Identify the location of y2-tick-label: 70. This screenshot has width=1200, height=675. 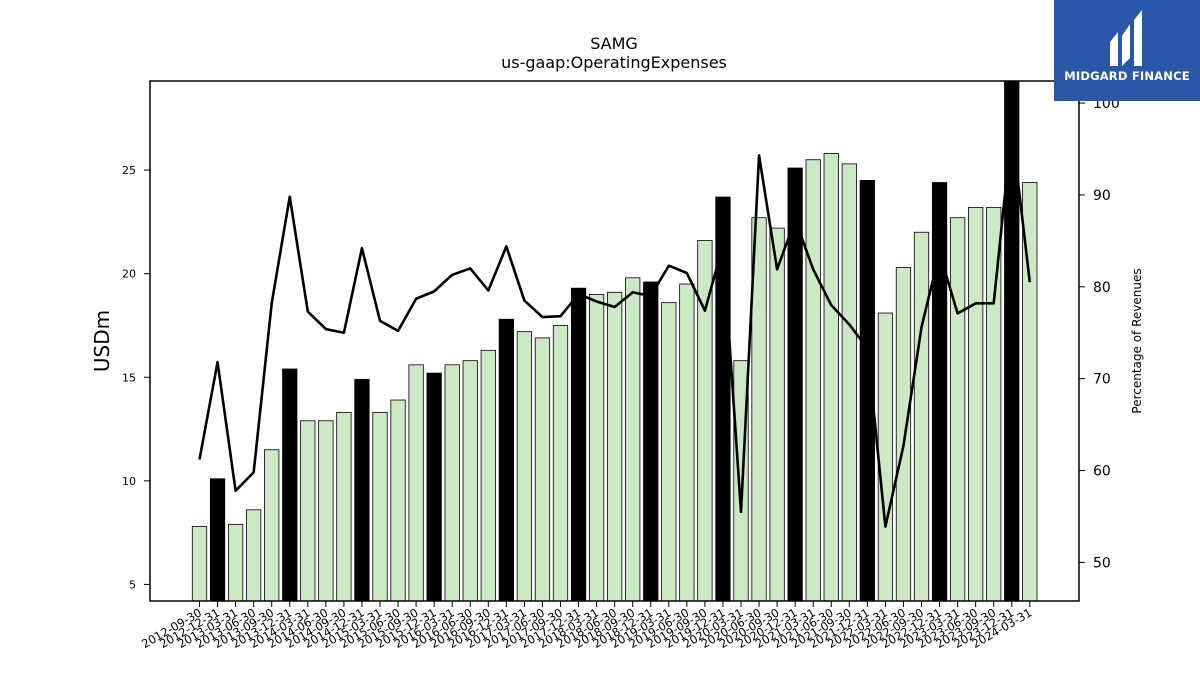
(1102, 380).